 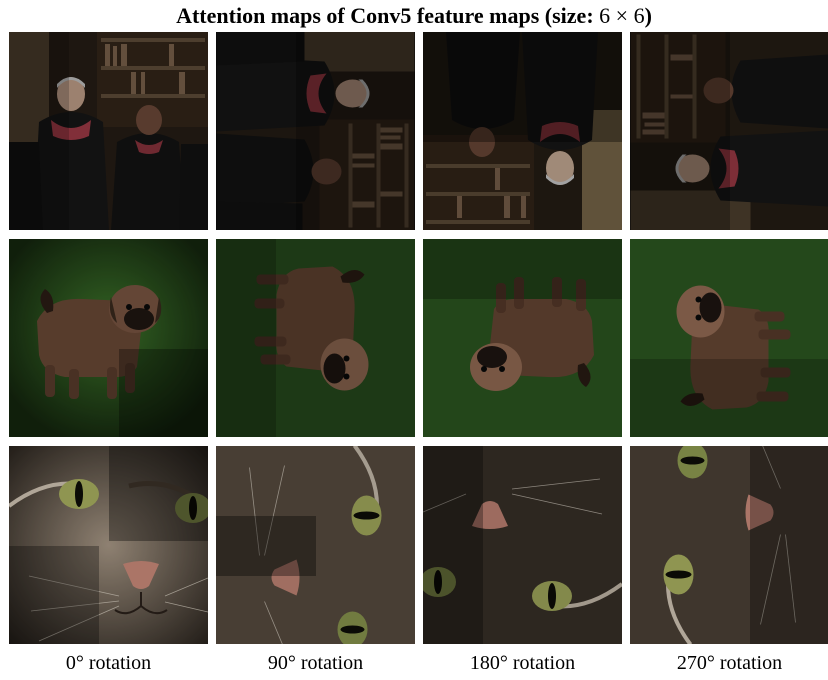 I want to click on caption-180-rotation: 180° rotation, so click(x=522, y=663).